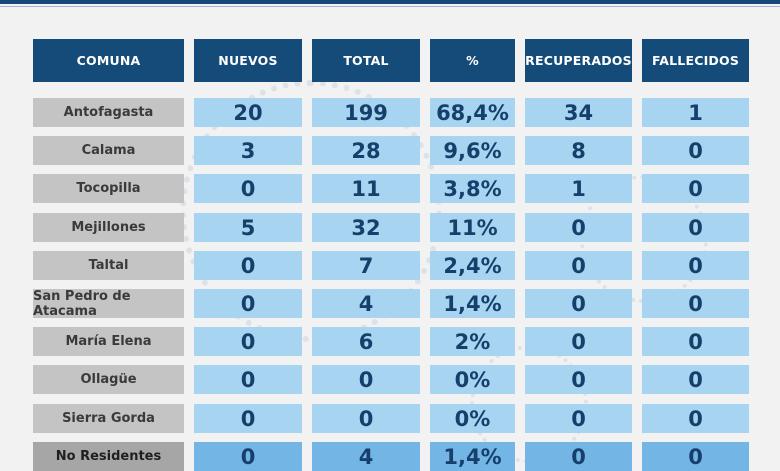  What do you see at coordinates (366, 150) in the screenshot?
I see `cell-total: 28` at bounding box center [366, 150].